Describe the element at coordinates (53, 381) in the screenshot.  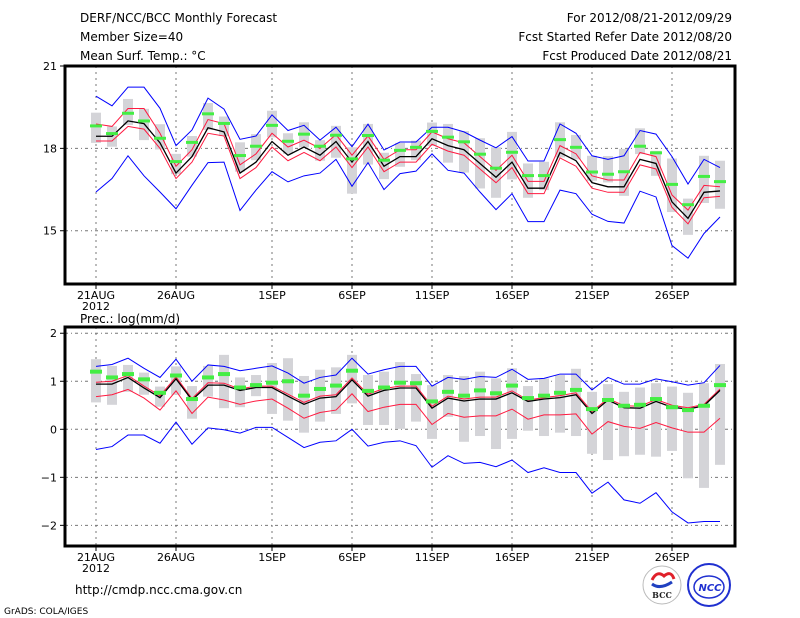
I see `y-tick-label: 1` at that location.